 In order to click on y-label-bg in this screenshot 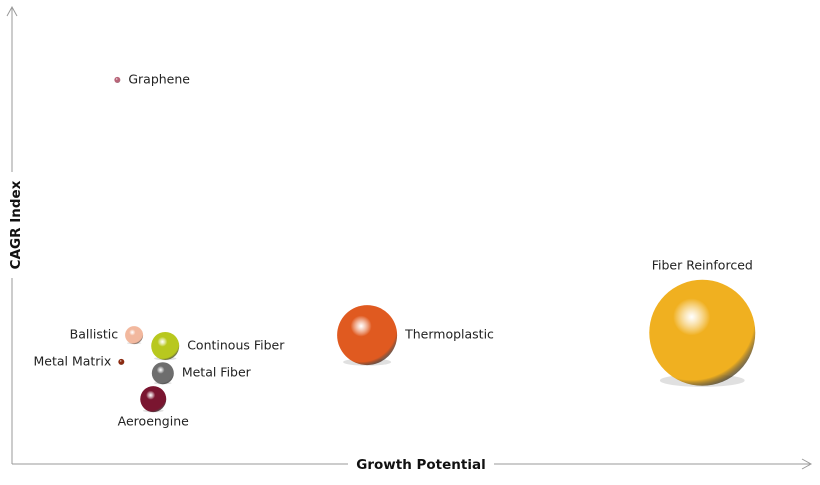, I will do `click(12, 225)`.